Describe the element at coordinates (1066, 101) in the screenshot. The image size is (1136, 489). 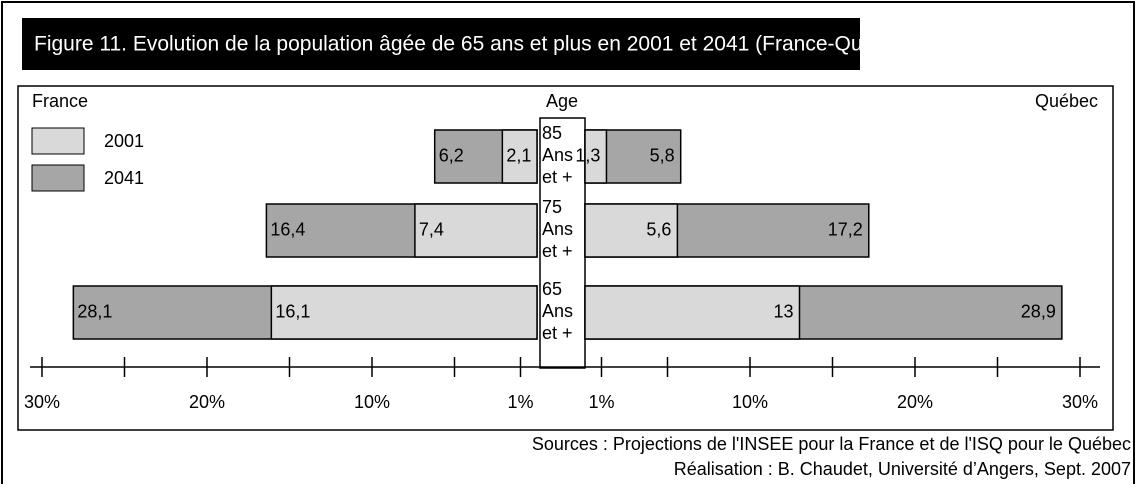
I see `right-label: Québec` at that location.